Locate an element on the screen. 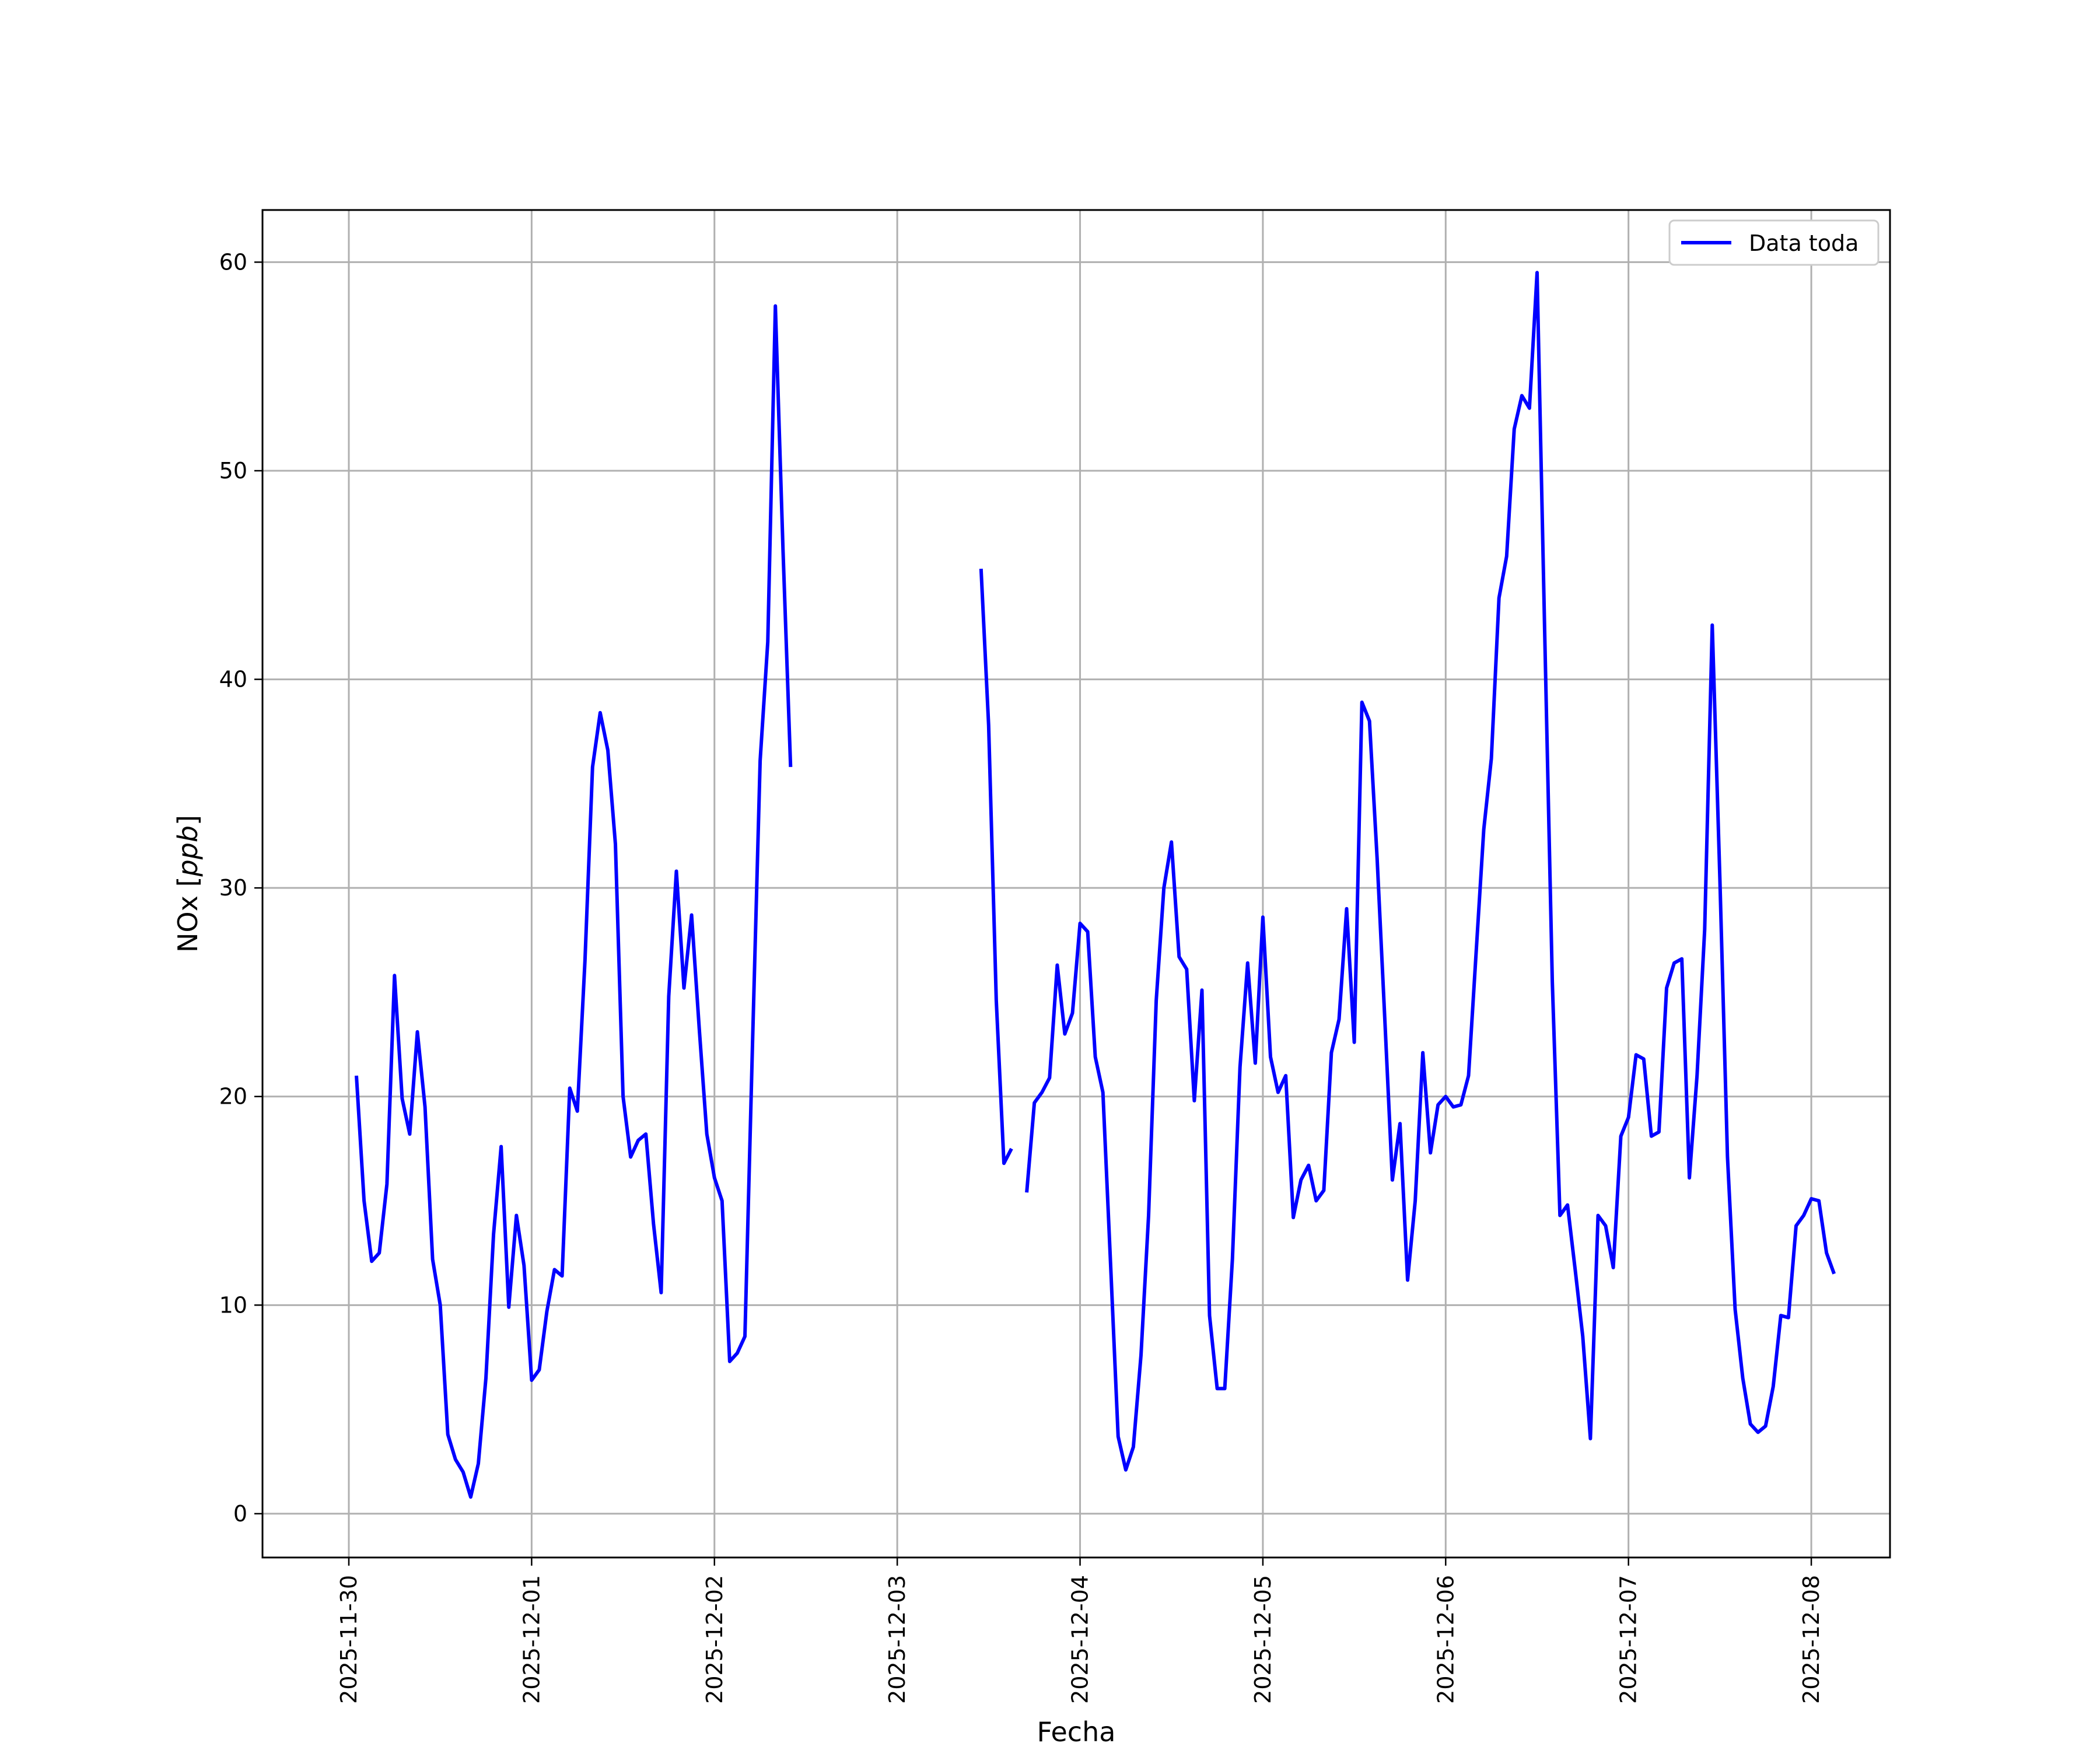 This screenshot has height=1750, width=2100. x-tick-label: 2025-12-07 is located at coordinates (1629, 1639).